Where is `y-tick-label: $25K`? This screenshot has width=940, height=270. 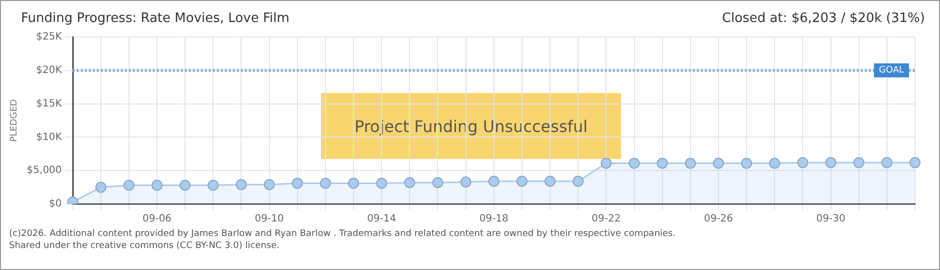
y-tick-label: $25K is located at coordinates (49, 37).